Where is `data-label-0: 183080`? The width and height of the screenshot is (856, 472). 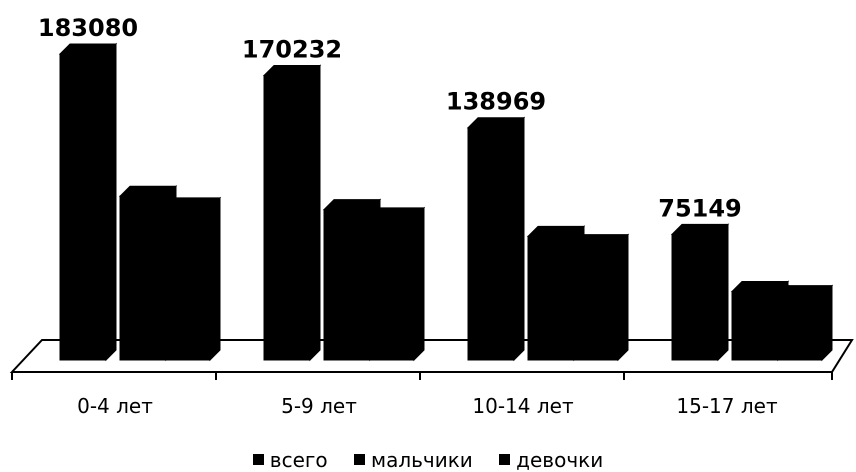 data-label-0: 183080 is located at coordinates (88, 28).